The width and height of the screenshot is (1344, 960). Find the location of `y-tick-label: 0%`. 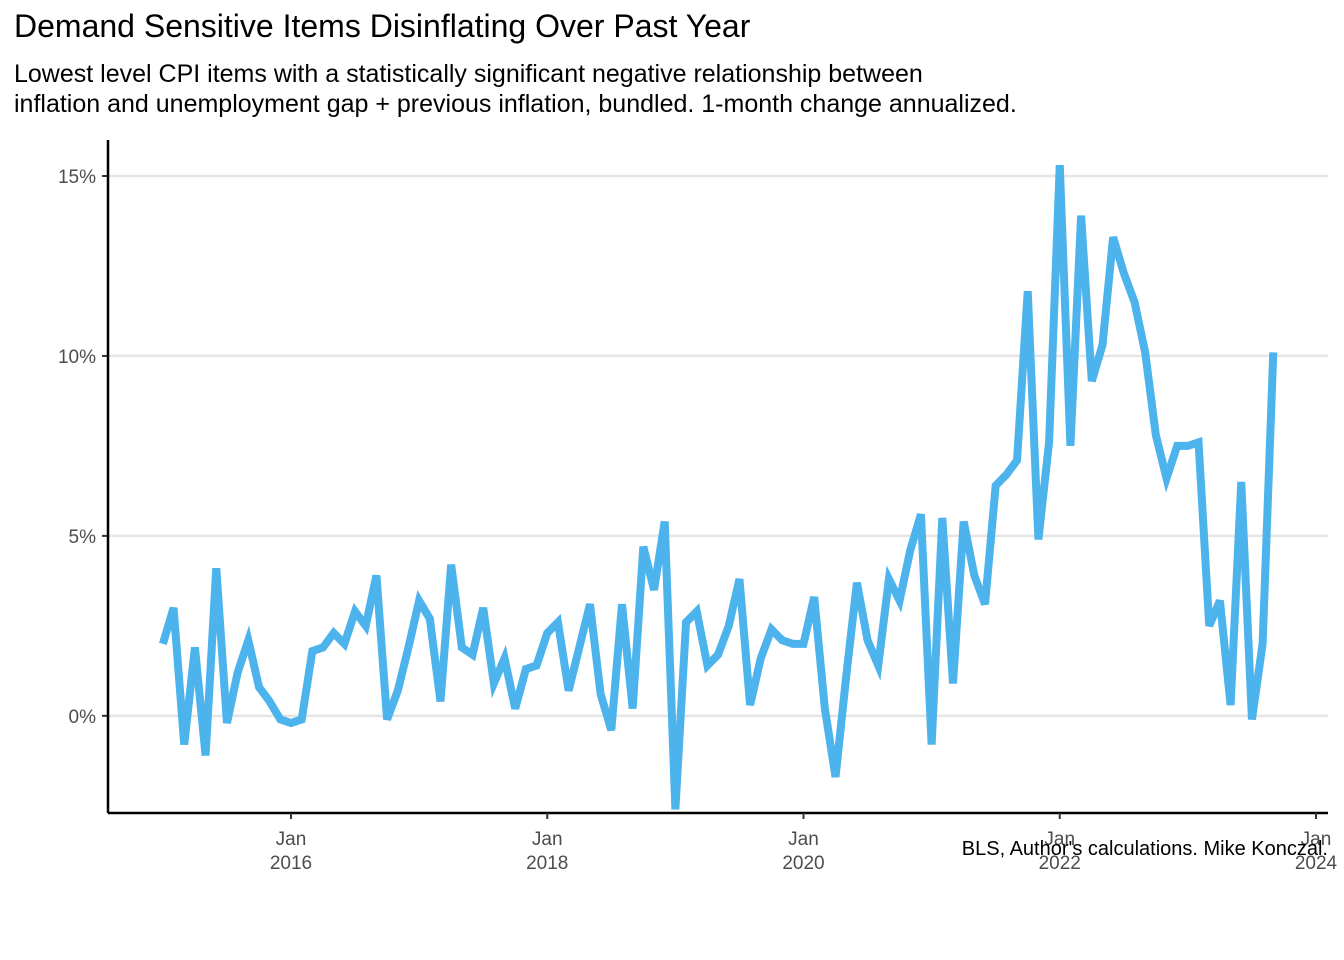

y-tick-label: 0% is located at coordinates (83, 717).